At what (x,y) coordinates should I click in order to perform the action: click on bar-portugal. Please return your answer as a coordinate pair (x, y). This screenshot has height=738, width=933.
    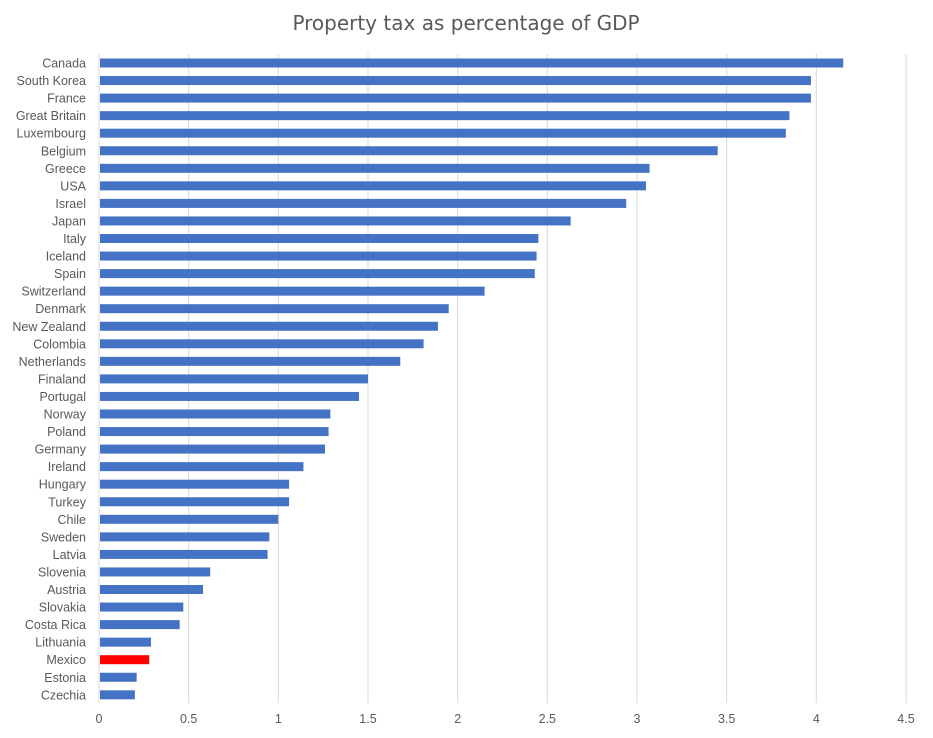
    Looking at the image, I should click on (230, 396).